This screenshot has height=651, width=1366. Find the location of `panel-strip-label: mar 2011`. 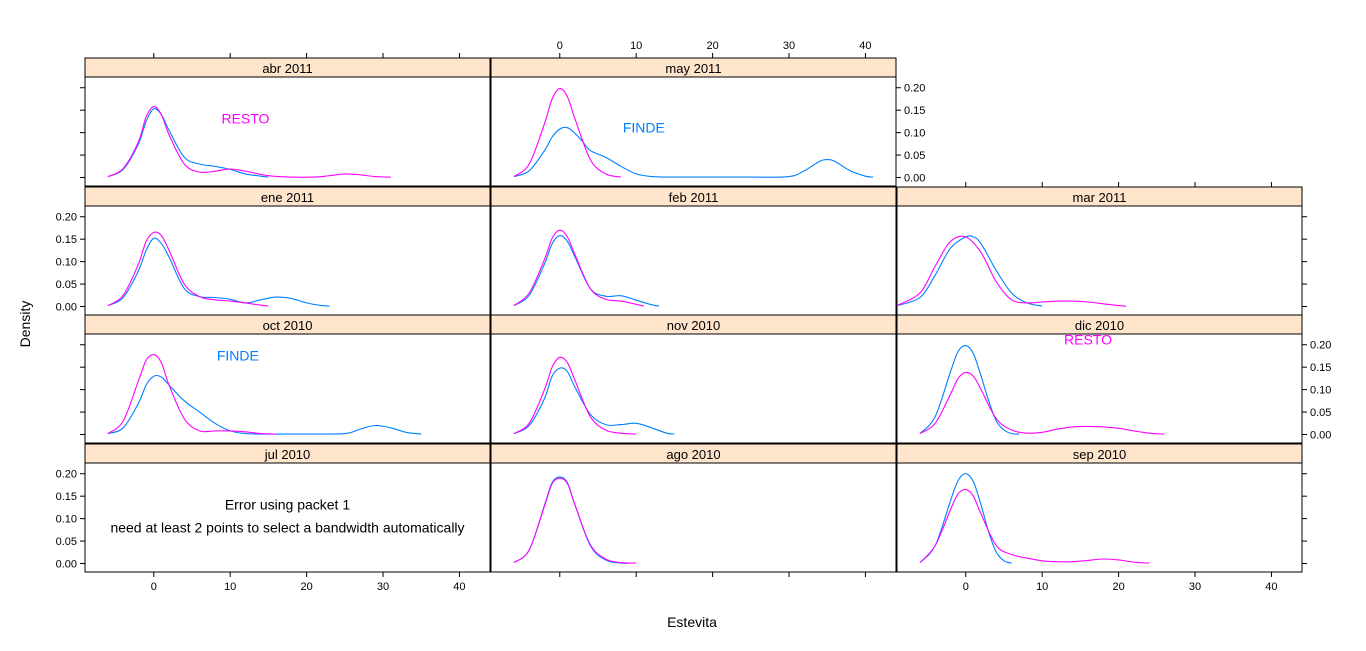

panel-strip-label: mar 2011 is located at coordinates (1100, 197).